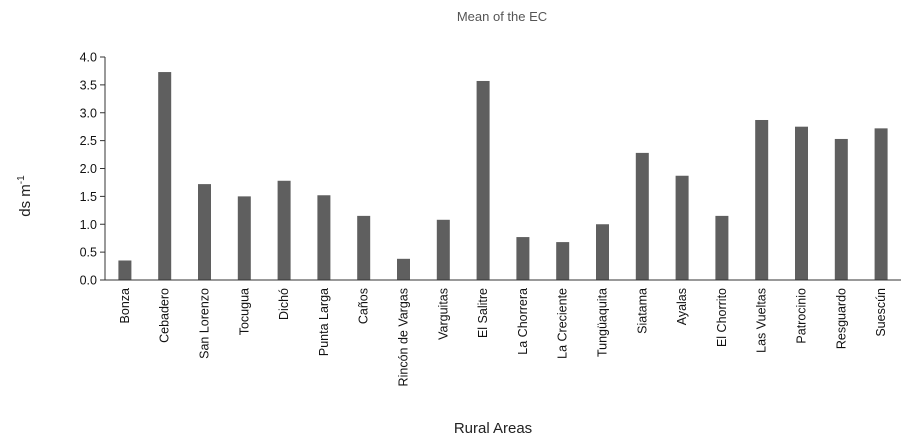 Image resolution: width=901 pixels, height=440 pixels. What do you see at coordinates (523, 321) in the screenshot?
I see `x-category-label: La Chorrera` at bounding box center [523, 321].